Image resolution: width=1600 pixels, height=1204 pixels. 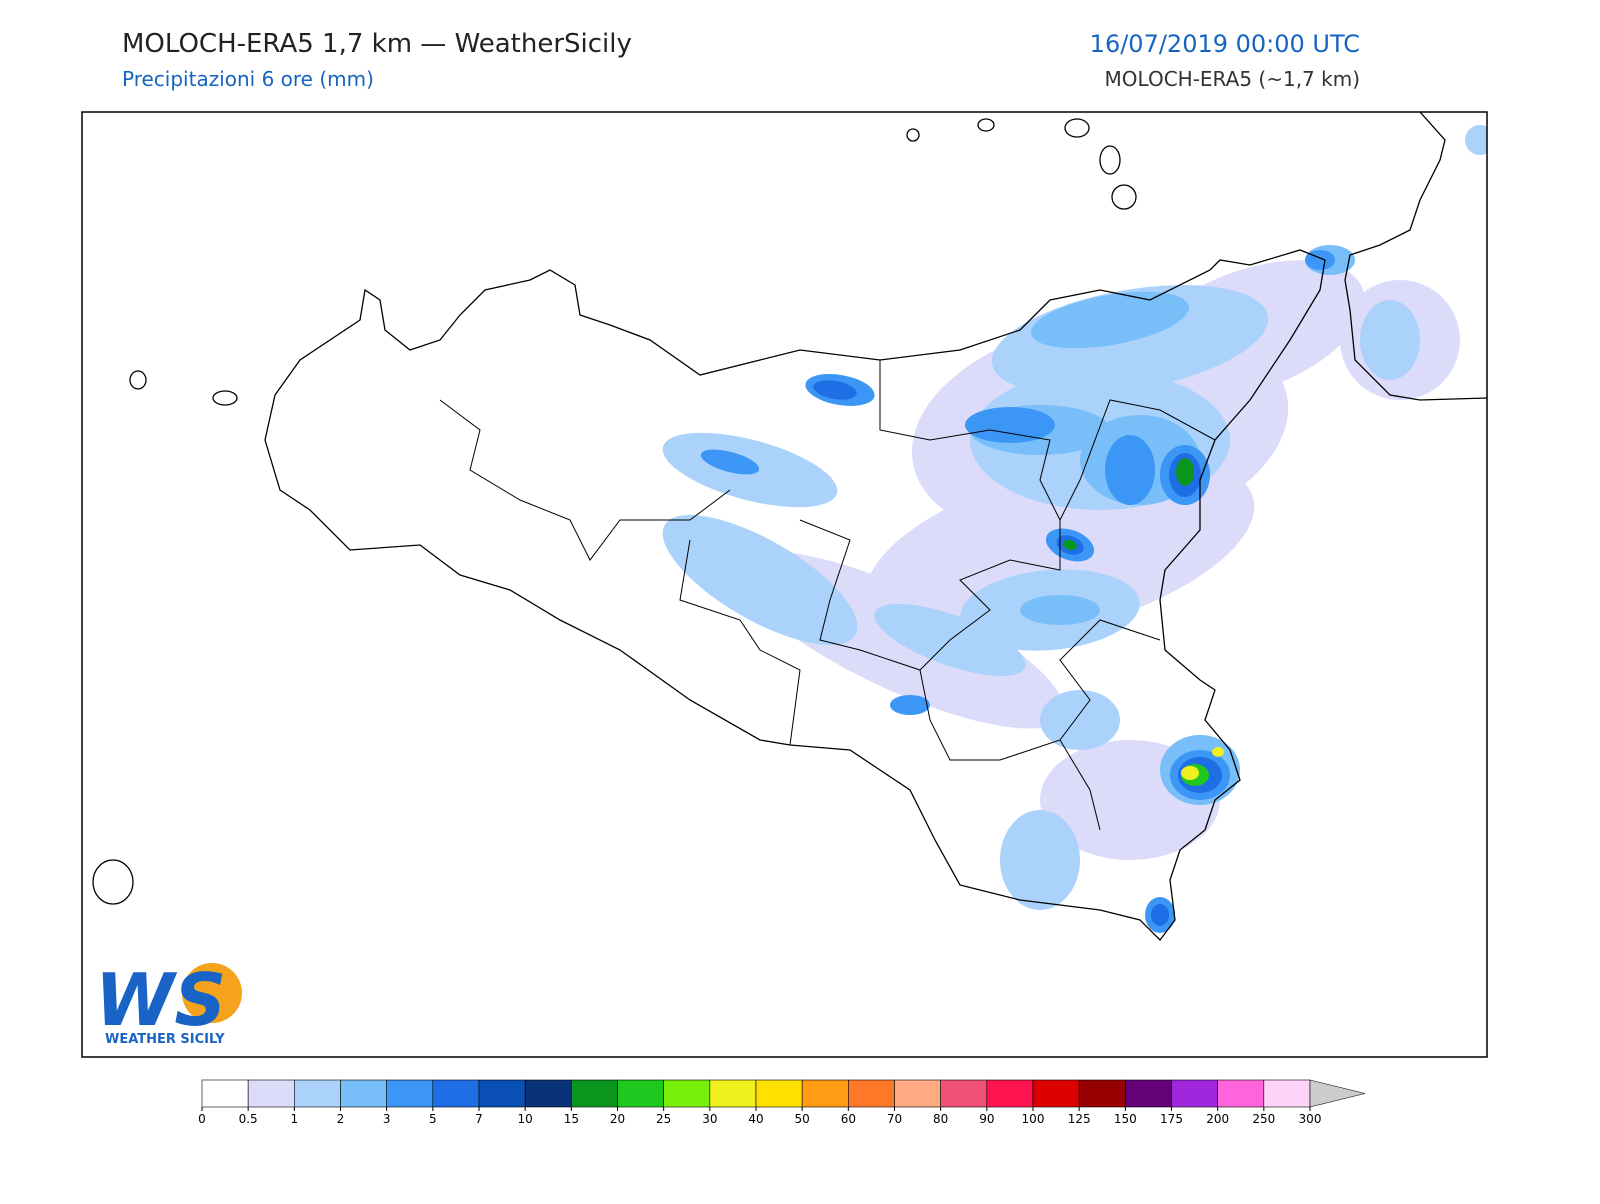 I want to click on colorbar-tick-label: 90, so click(x=986, y=1119).